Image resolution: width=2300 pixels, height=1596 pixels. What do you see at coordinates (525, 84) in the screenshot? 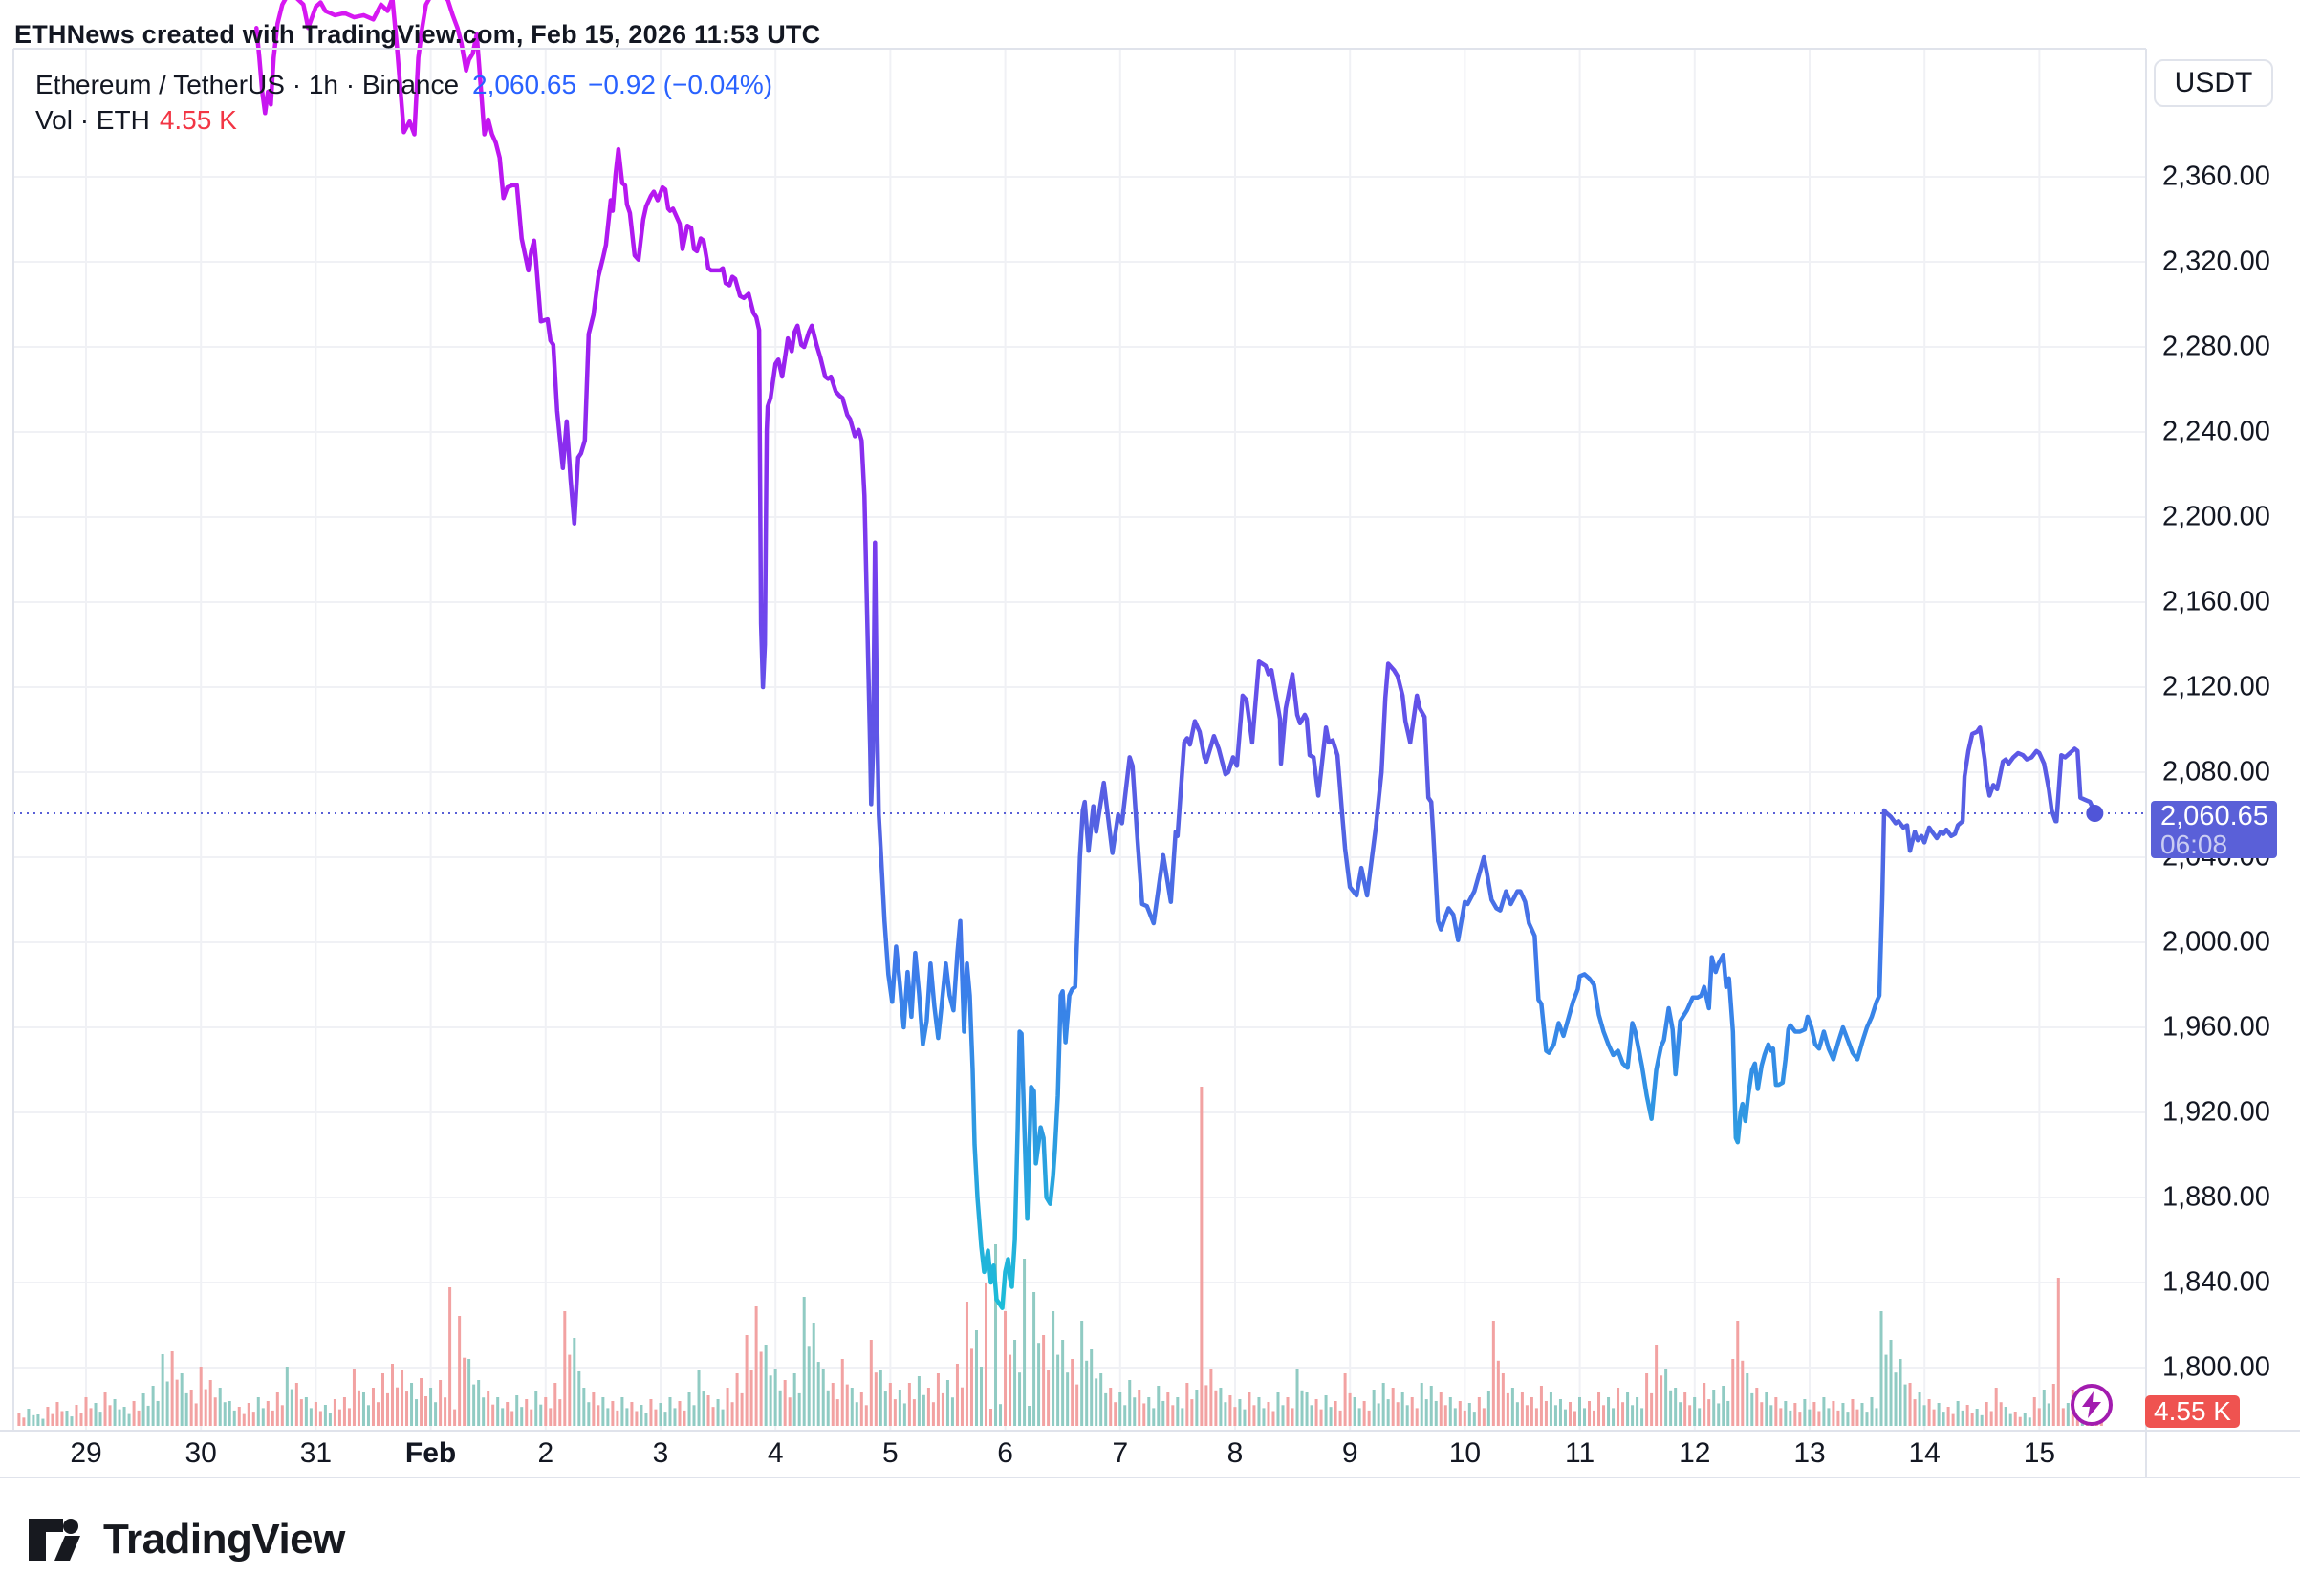
I see `header-last-price: 2,060.65` at bounding box center [525, 84].